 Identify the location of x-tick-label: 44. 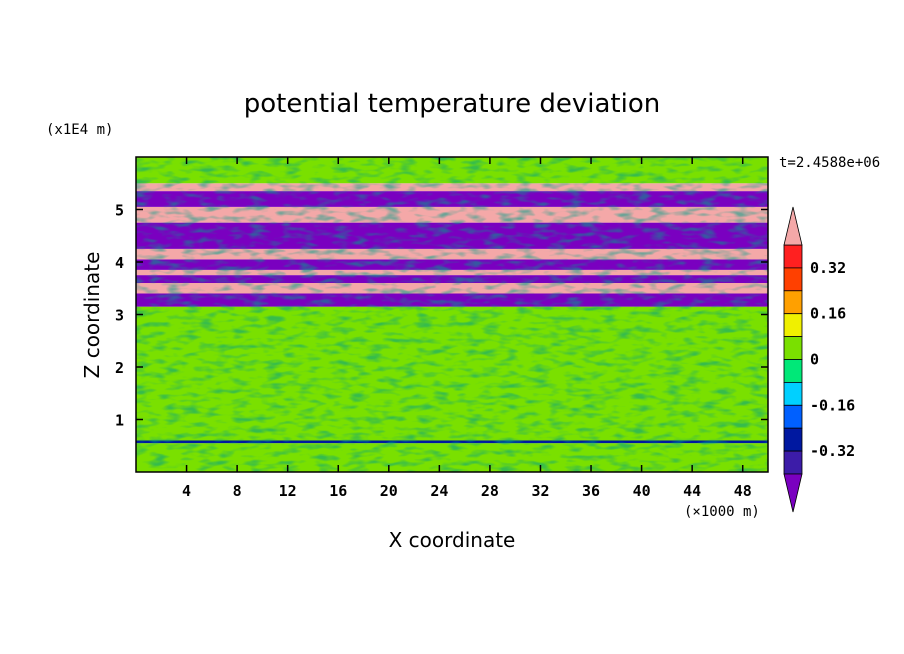
(692, 491).